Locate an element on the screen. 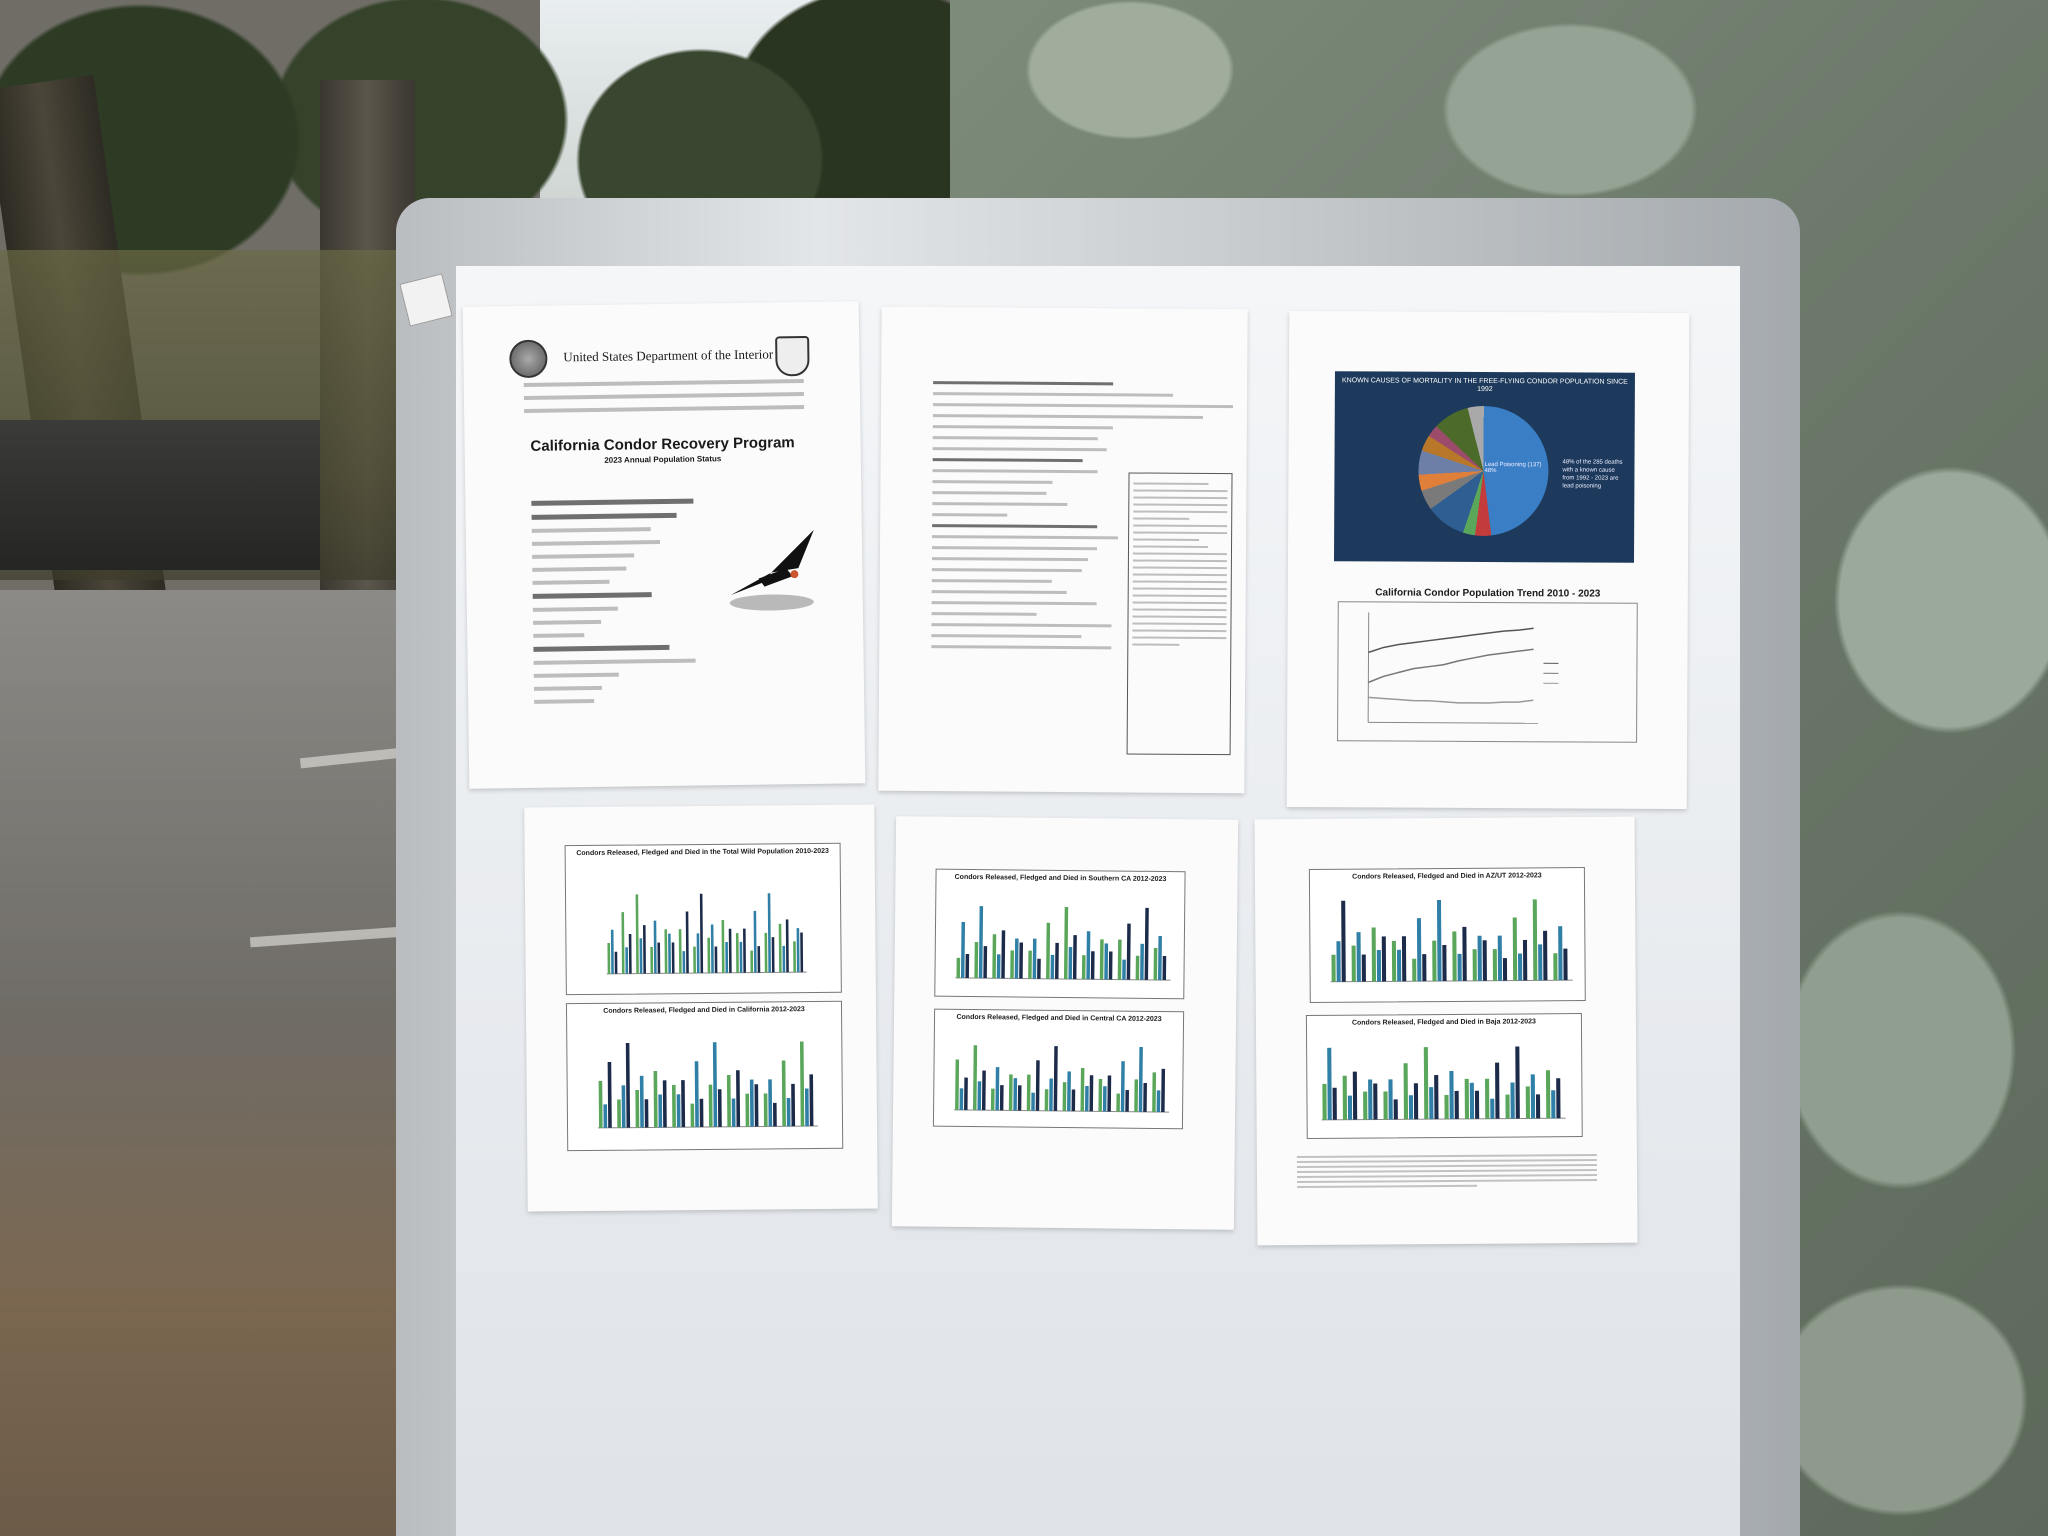  picnic-pavilion is located at coordinates (160, 495).